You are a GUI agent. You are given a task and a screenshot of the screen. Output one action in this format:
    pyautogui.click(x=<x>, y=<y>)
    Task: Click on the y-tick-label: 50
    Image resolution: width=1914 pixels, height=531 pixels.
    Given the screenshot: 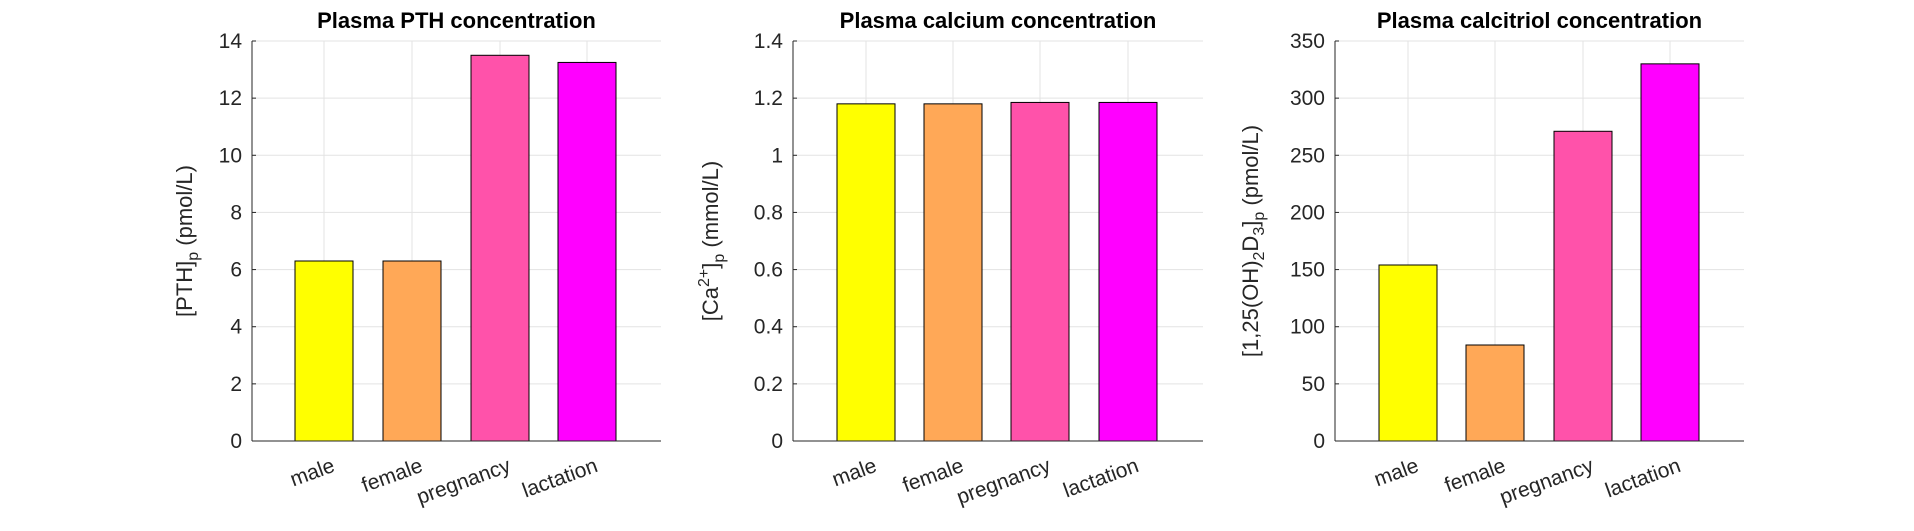 What is the action you would take?
    pyautogui.click(x=1313, y=384)
    